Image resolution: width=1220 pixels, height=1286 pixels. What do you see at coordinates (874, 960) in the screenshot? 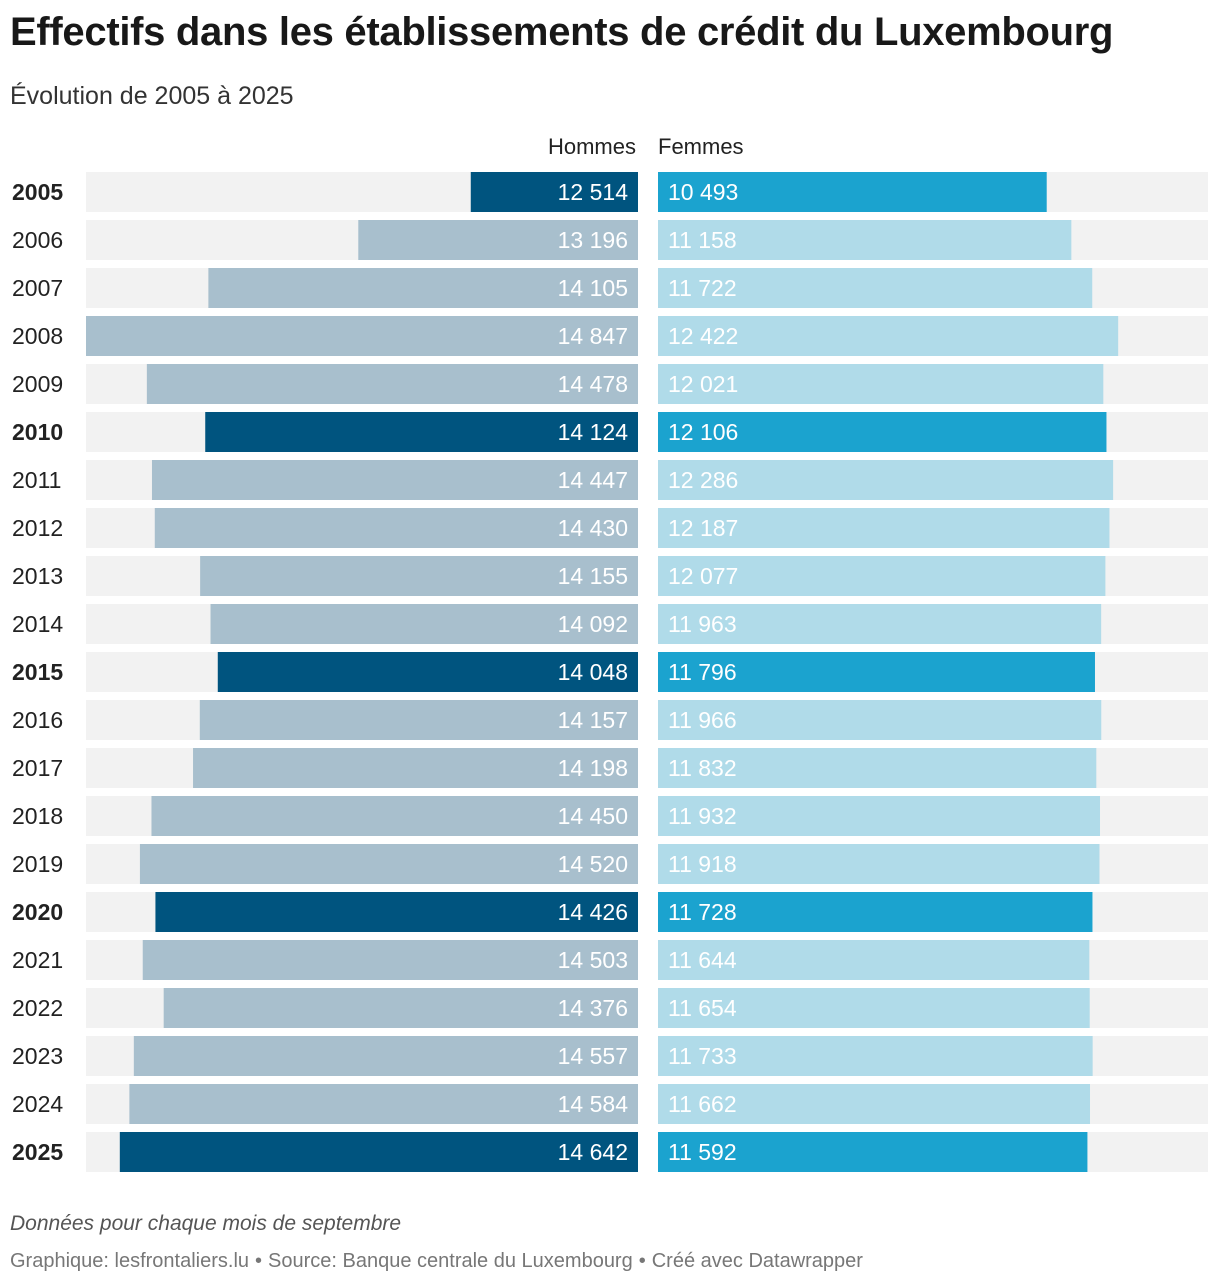
I see `bar-femmes-2021` at bounding box center [874, 960].